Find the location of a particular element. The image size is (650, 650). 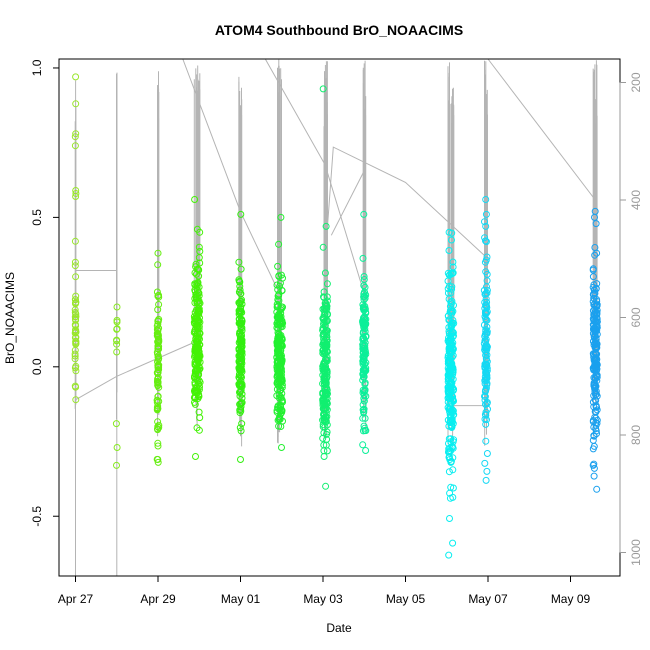

right-tick-label: 1000 is located at coordinates (636, 552).